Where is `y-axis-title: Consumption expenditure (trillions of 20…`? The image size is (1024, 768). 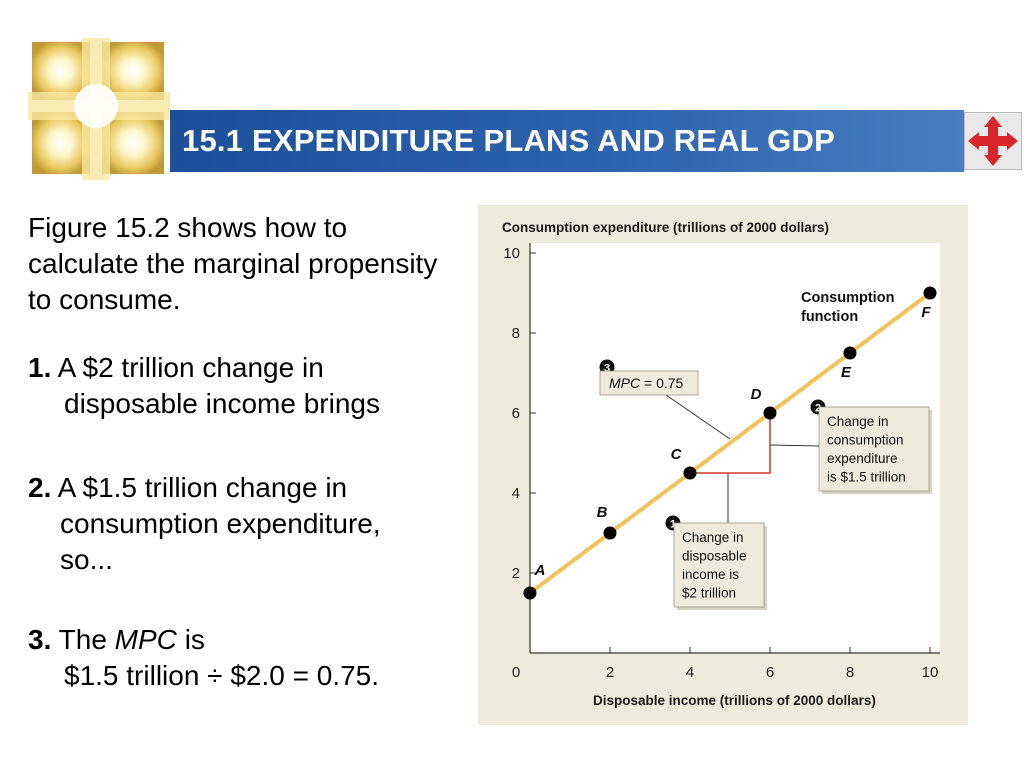 y-axis-title: Consumption expenditure (trillions of 20… is located at coordinates (665, 227).